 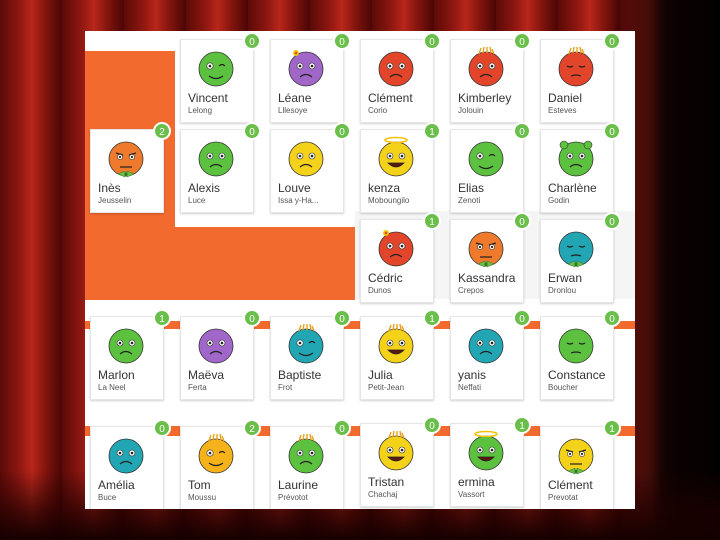 I want to click on student-first-name: Maëva, so click(x=206, y=375).